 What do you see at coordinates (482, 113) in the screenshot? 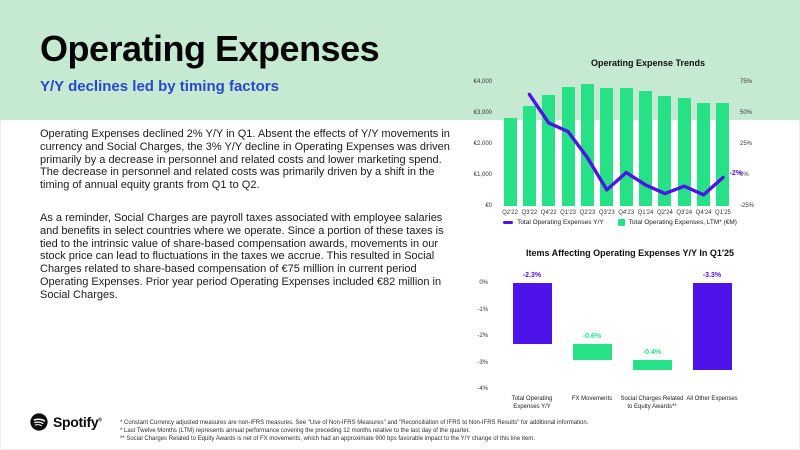
I see `left-axis-tick: €3,000` at bounding box center [482, 113].